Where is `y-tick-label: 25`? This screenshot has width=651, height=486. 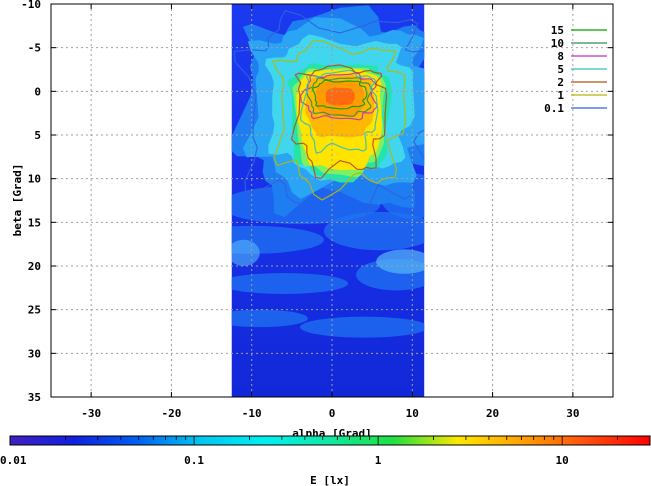
y-tick-label: 25 is located at coordinates (34, 310).